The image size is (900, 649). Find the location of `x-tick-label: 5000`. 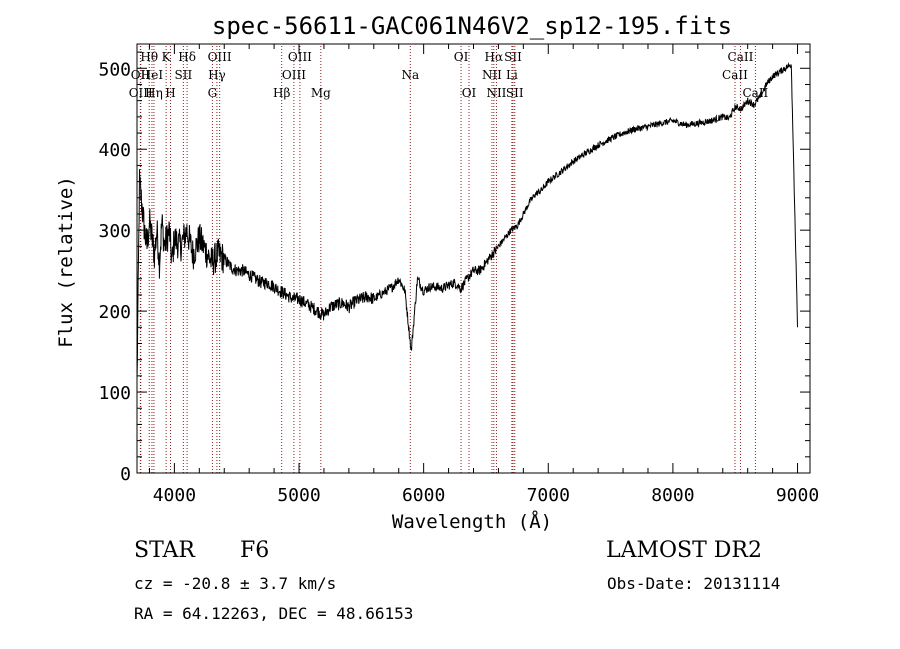

x-tick-label: 5000 is located at coordinates (298, 495).